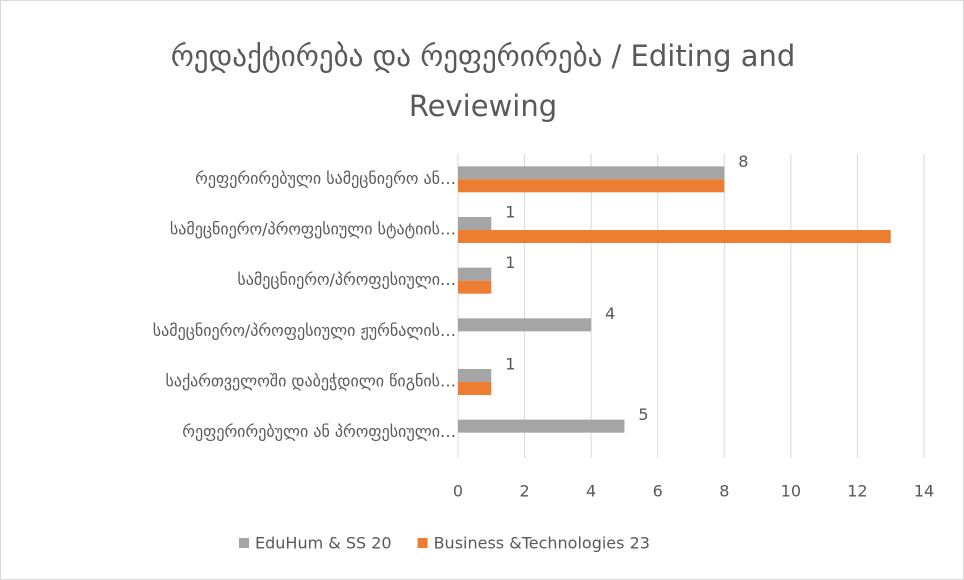 The image size is (964, 580). What do you see at coordinates (610, 313) in the screenshot?
I see `data-label: 4` at bounding box center [610, 313].